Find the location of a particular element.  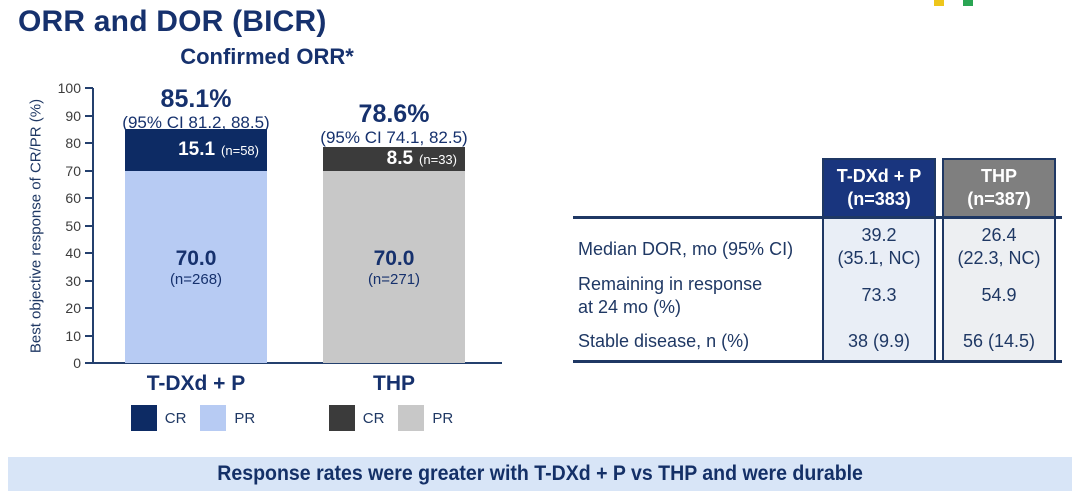

bar2-confidence-interval: (95% CI 74.1, 82.5) is located at coordinates (394, 137).